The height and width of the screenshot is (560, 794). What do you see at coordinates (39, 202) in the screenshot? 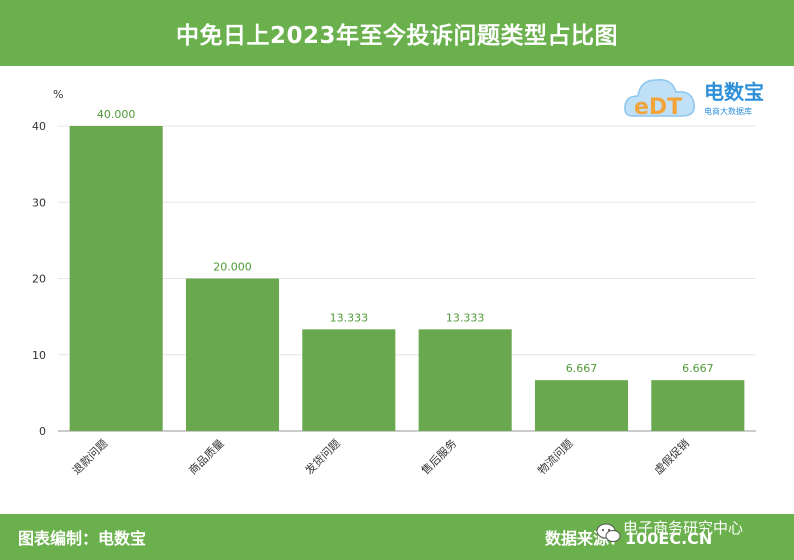
I see `y-tick-label: 30` at bounding box center [39, 202].